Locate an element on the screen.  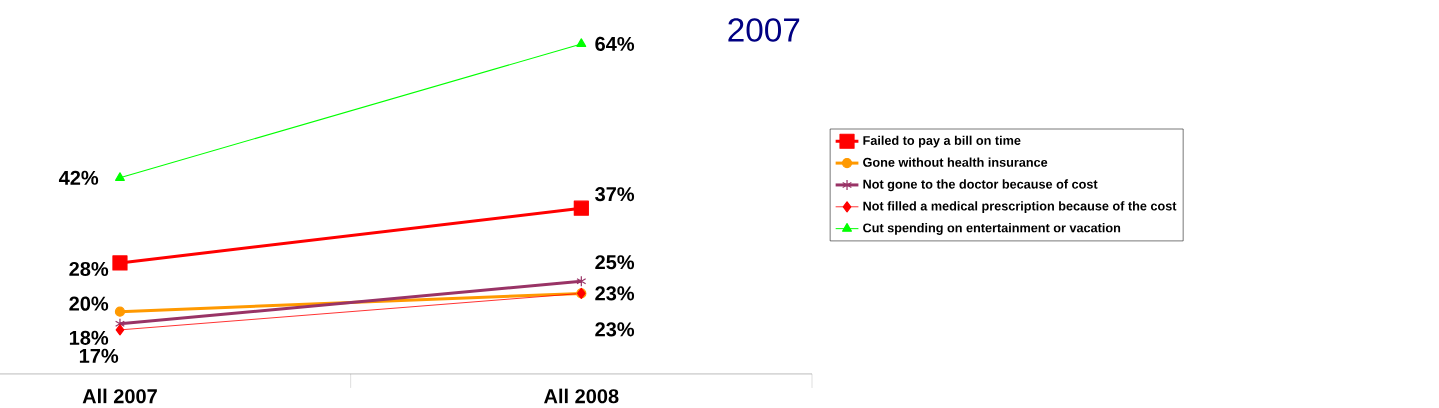
legend-label: Cut spending on entertainment or vacation is located at coordinates (992, 229).